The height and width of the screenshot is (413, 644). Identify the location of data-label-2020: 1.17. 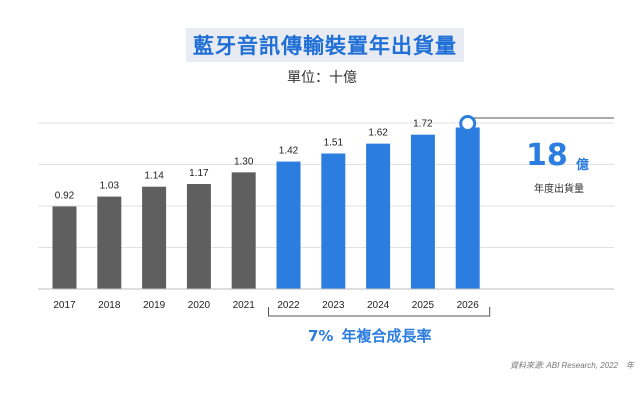
(199, 173).